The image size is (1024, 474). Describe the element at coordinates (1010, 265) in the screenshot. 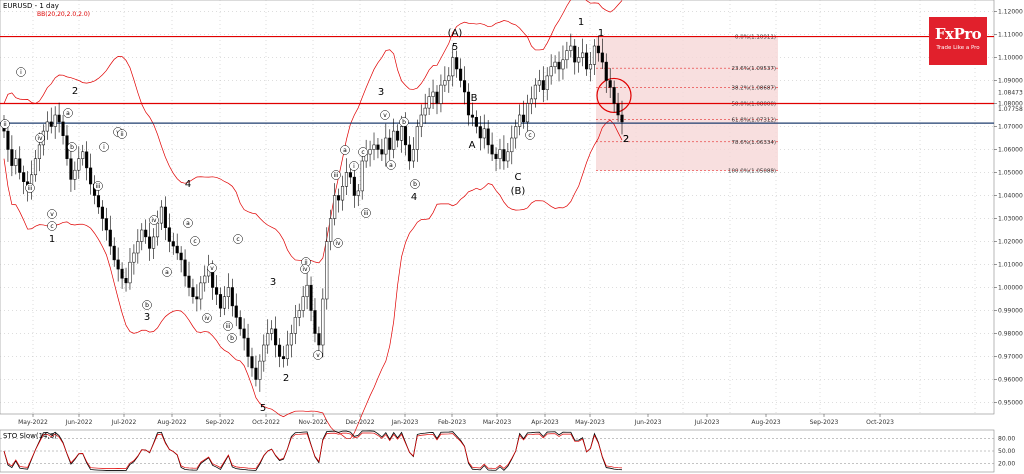

I see `price-tick-label: 1.01000` at that location.